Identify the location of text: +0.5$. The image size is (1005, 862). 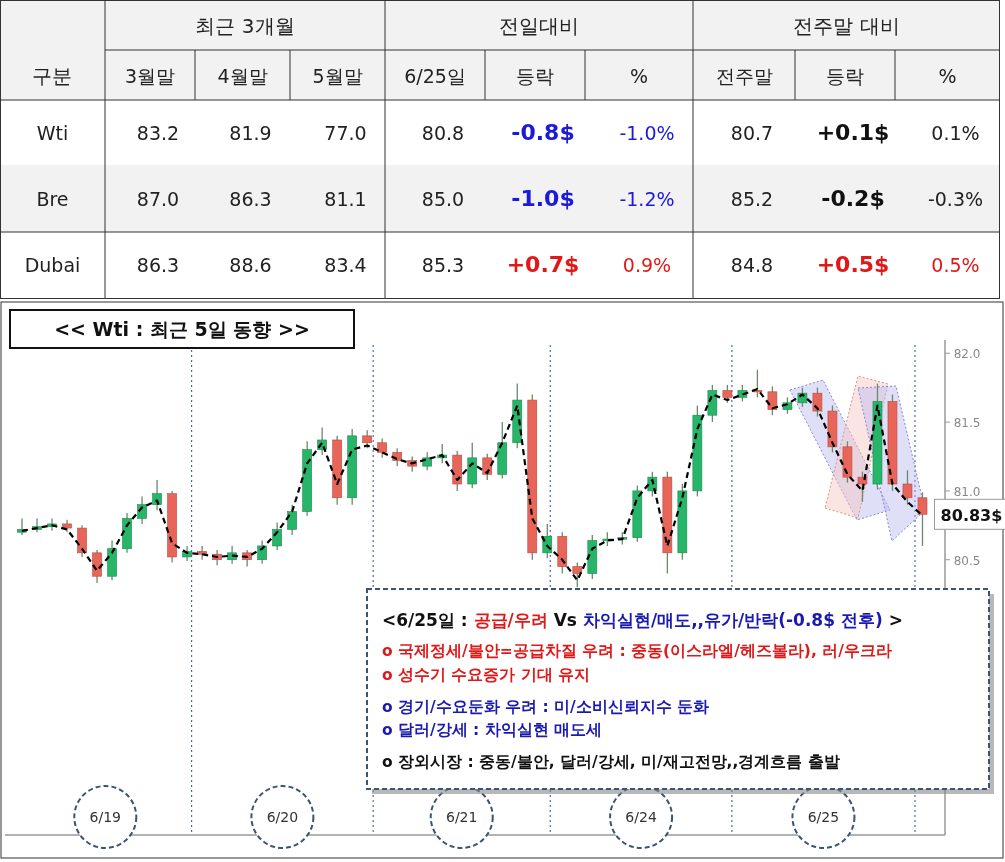
(853, 264).